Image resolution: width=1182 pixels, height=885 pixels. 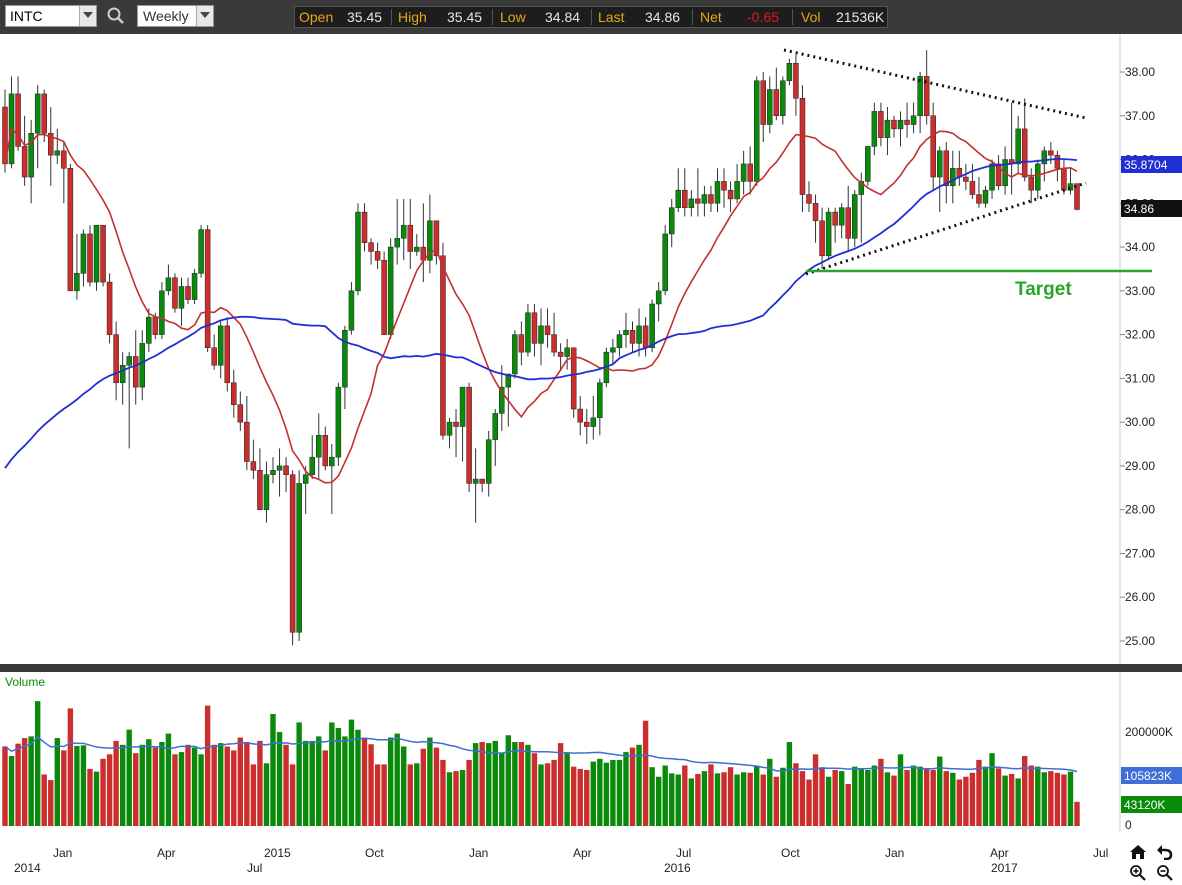 What do you see at coordinates (204, 16) in the screenshot?
I see `period-dropdown-button` at bounding box center [204, 16].